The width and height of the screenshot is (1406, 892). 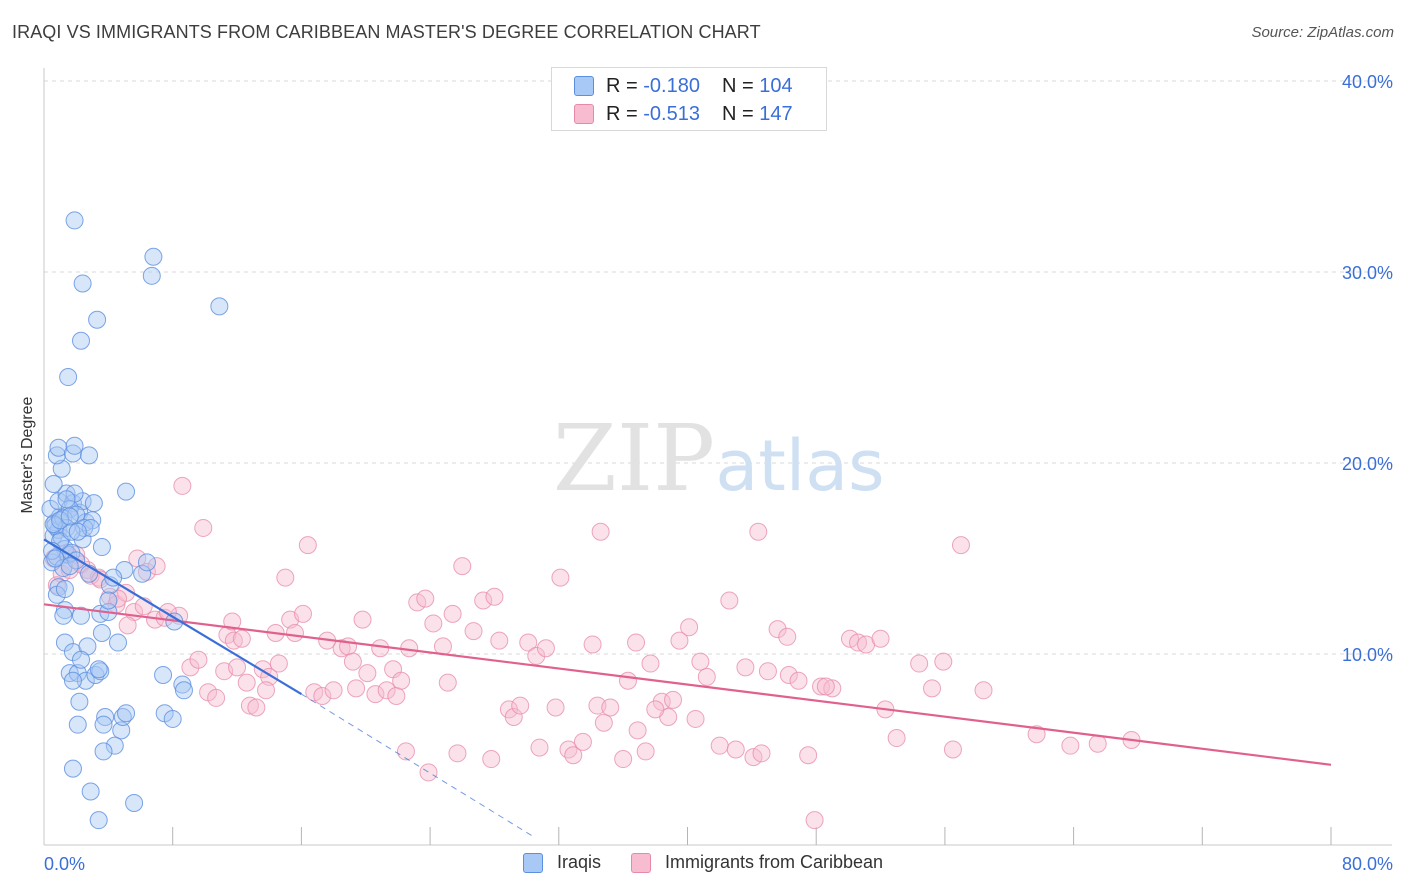 I want to click on iraqi-points, so click(x=135, y=520).